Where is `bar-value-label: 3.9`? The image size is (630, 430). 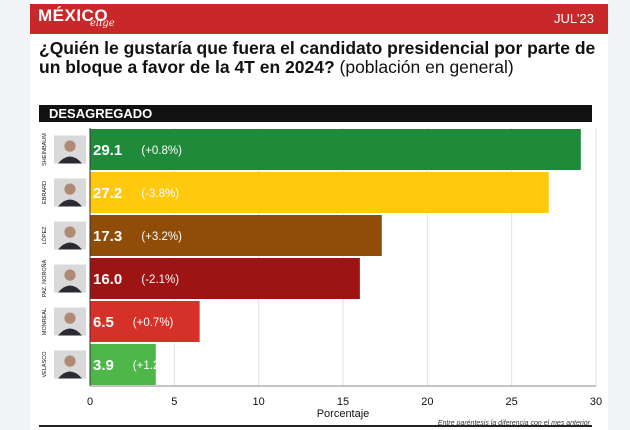 bar-value-label: 3.9 is located at coordinates (103, 365).